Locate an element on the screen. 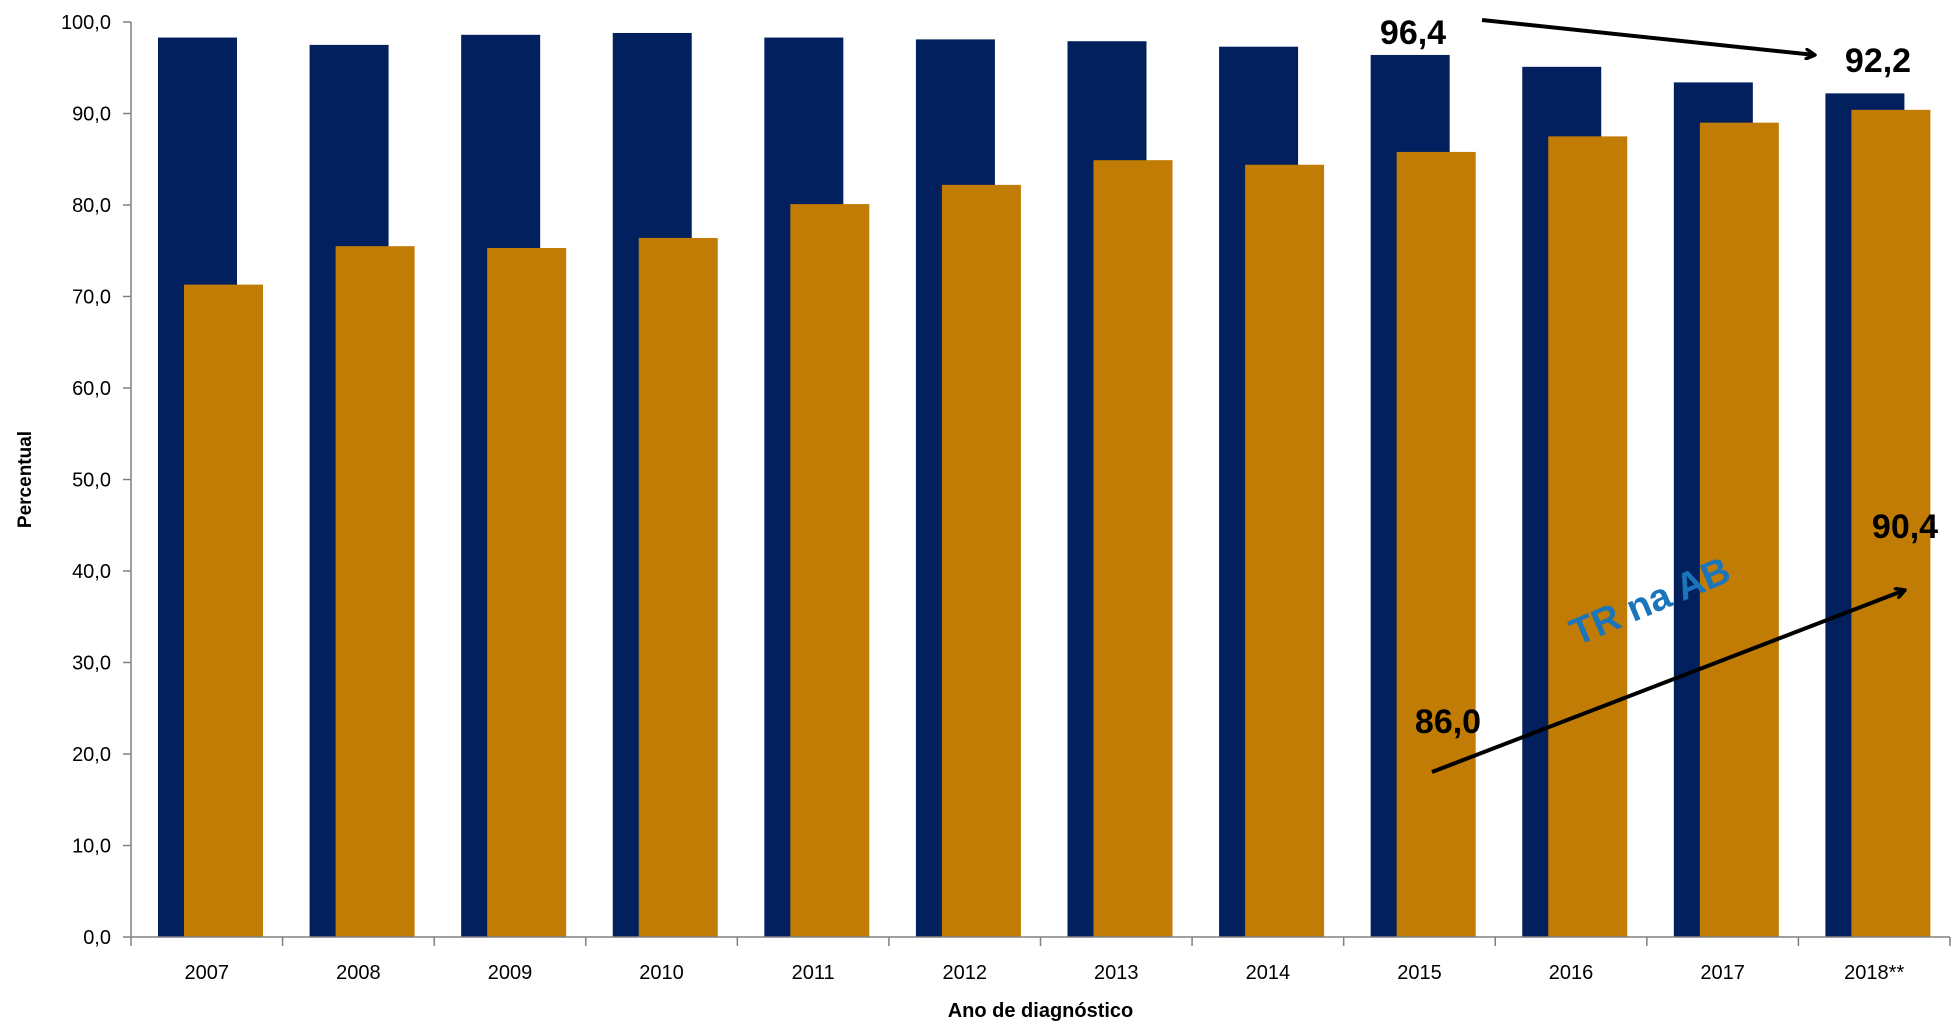  x-tick-label: 2018** is located at coordinates (1874, 973).